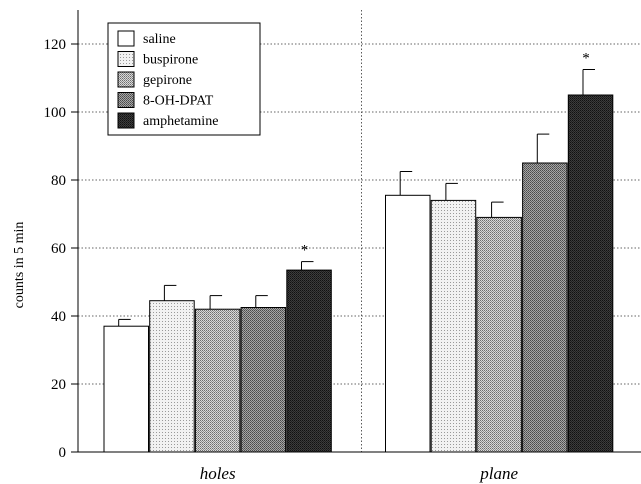  Describe the element at coordinates (590, 273) in the screenshot. I see `bar-plane-amphetamine` at that location.